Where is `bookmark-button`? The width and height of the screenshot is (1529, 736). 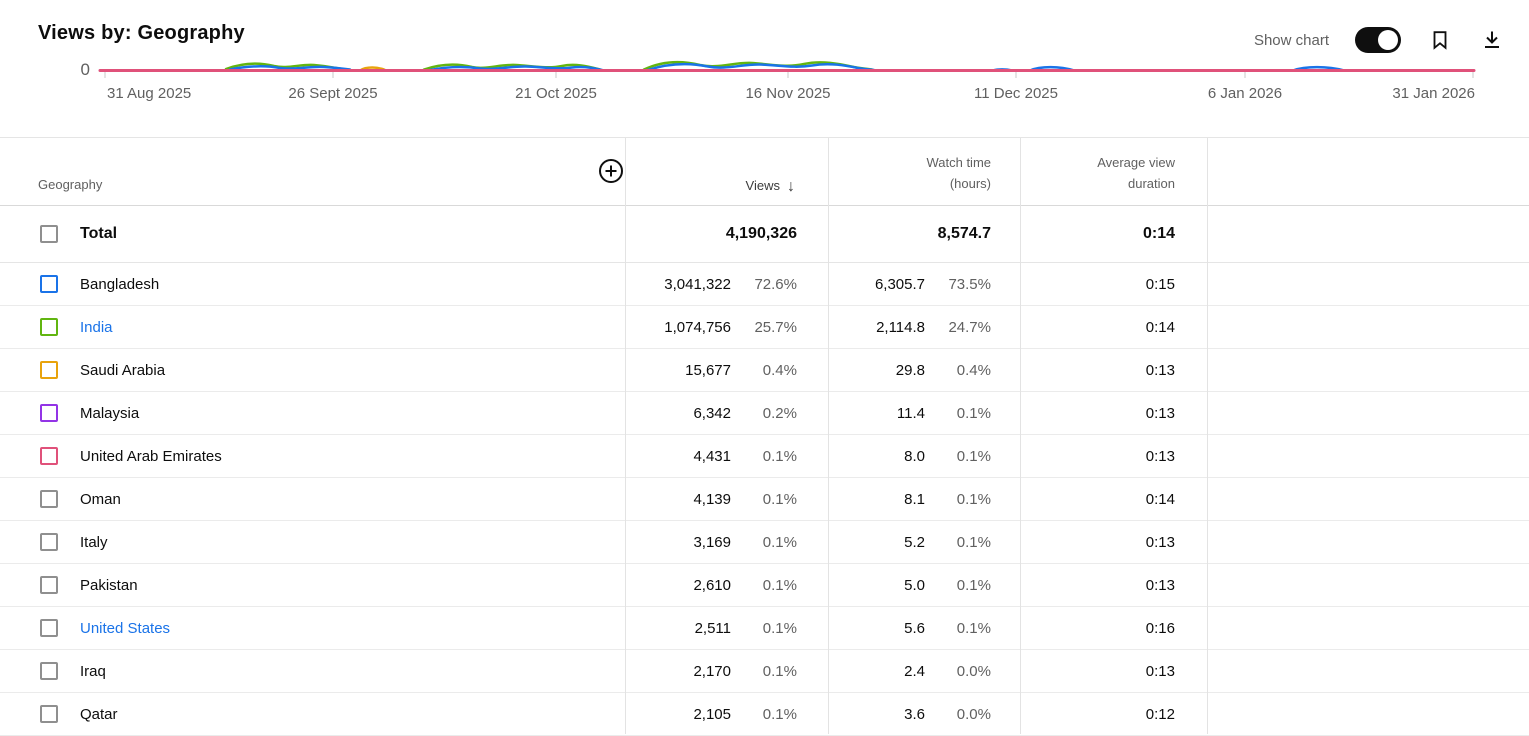 bookmark-button is located at coordinates (1440, 40).